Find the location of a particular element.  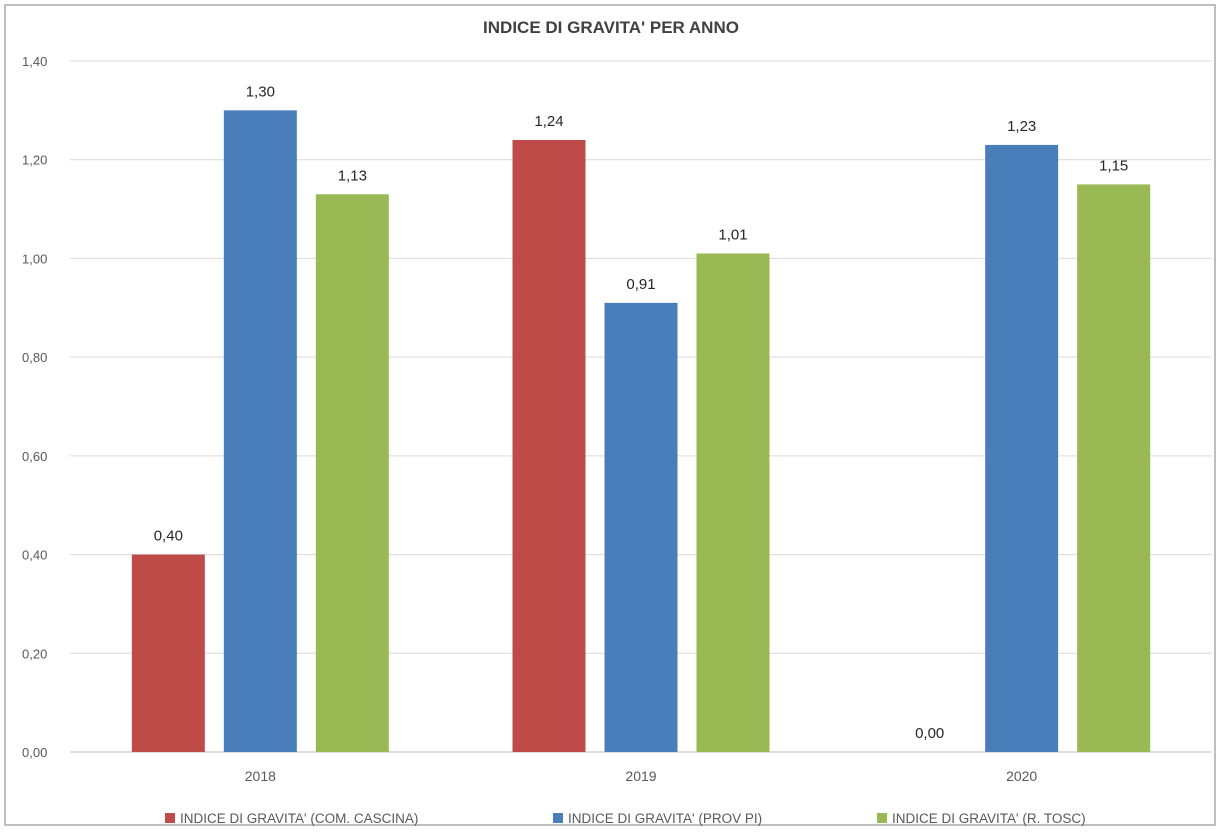

y-tick-label: 0,80 is located at coordinates (34, 357).